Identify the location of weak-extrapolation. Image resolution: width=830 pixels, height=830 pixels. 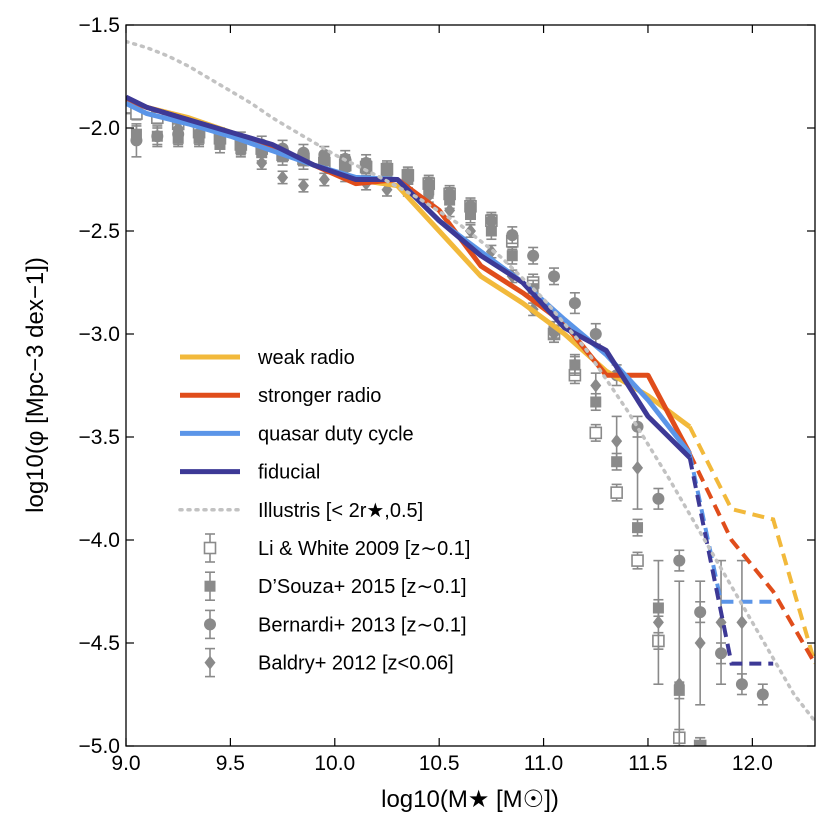
(751, 545).